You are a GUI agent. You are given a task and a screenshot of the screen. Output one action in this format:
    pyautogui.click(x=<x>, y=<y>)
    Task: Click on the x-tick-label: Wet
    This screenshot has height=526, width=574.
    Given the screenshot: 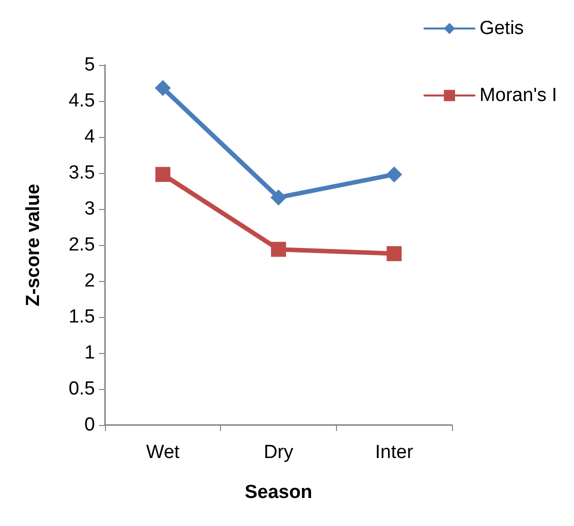 What is the action you would take?
    pyautogui.click(x=163, y=452)
    